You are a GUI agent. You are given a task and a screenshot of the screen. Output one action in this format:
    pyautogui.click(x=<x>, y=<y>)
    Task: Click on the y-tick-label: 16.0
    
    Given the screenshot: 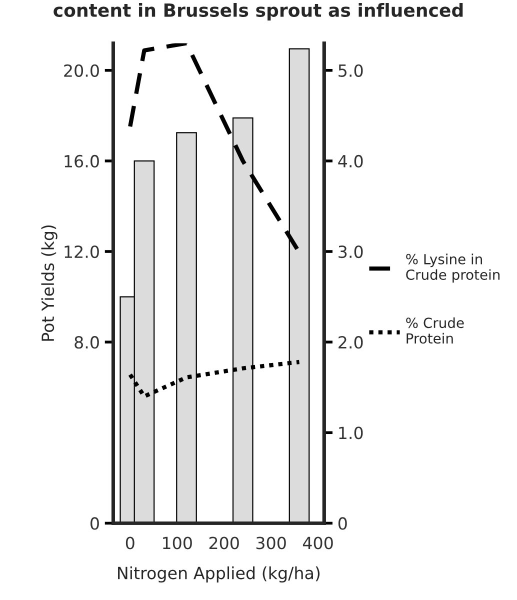 What is the action you would take?
    pyautogui.click(x=81, y=161)
    